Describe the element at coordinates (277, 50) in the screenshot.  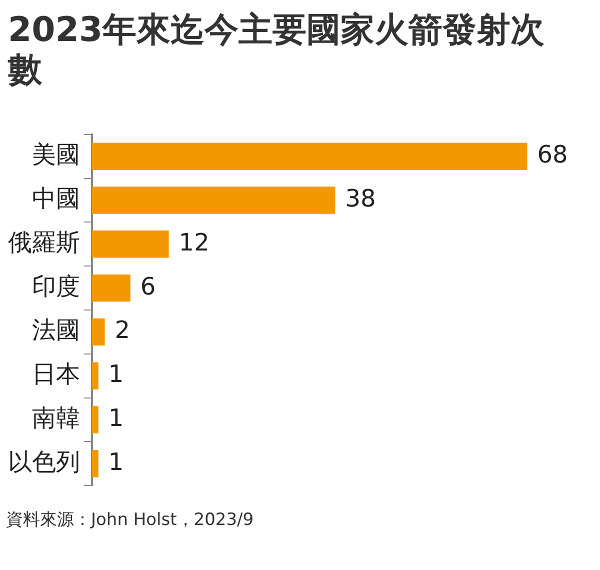
I see `chart-title: 2023年來迄今主要國家火箭發射次數` at that location.